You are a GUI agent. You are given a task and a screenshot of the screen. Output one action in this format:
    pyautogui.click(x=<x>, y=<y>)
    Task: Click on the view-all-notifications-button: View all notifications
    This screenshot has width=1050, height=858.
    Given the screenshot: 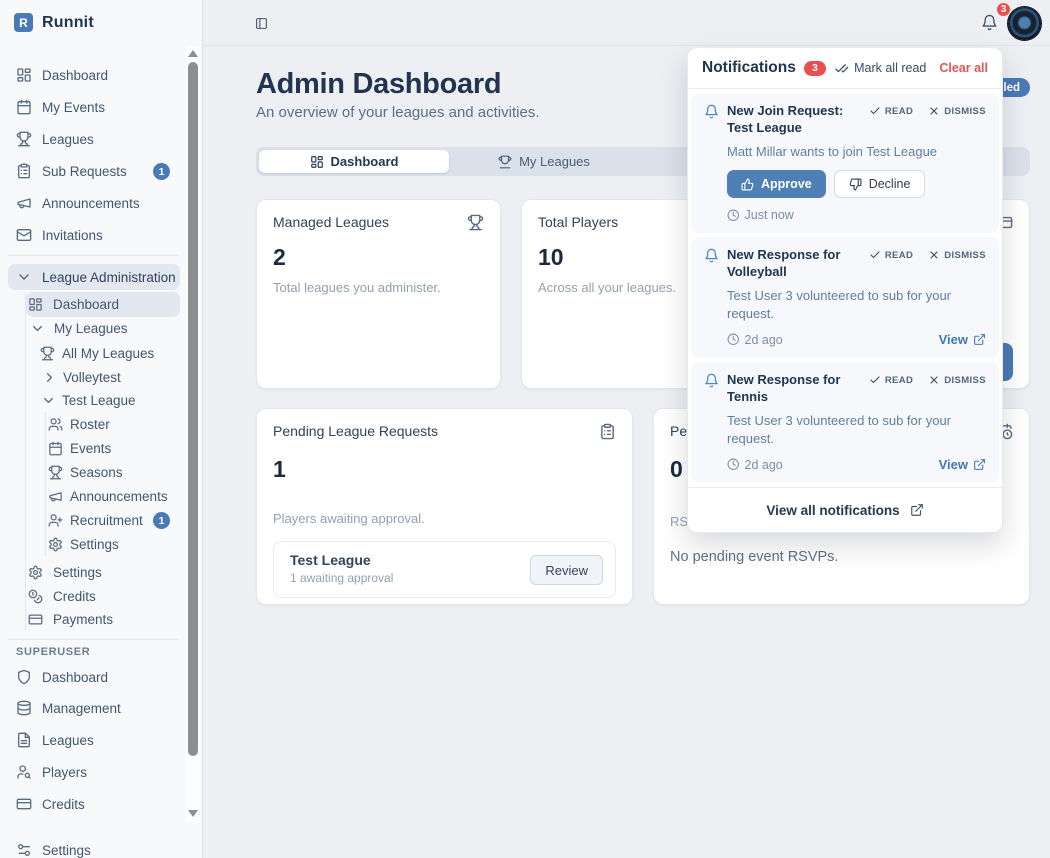 What is the action you would take?
    pyautogui.click(x=845, y=509)
    